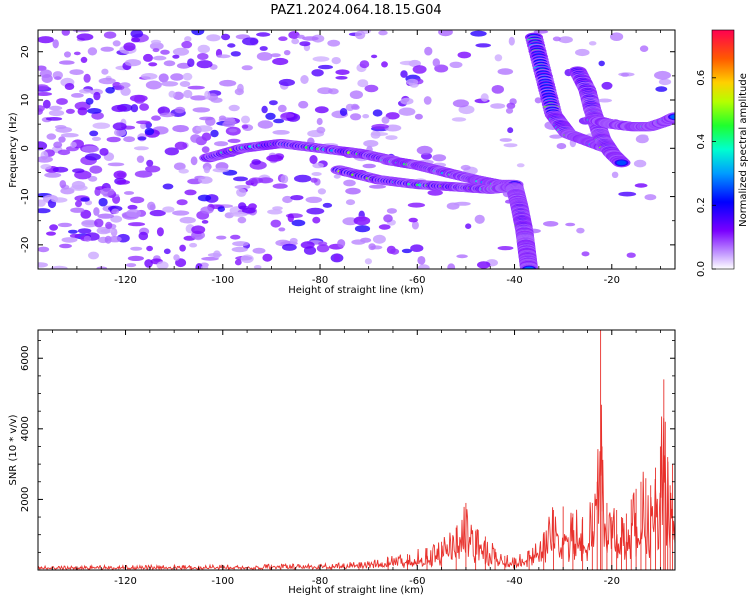  What do you see at coordinates (621, 163) in the screenshot?
I see `ridge-blob` at bounding box center [621, 163].